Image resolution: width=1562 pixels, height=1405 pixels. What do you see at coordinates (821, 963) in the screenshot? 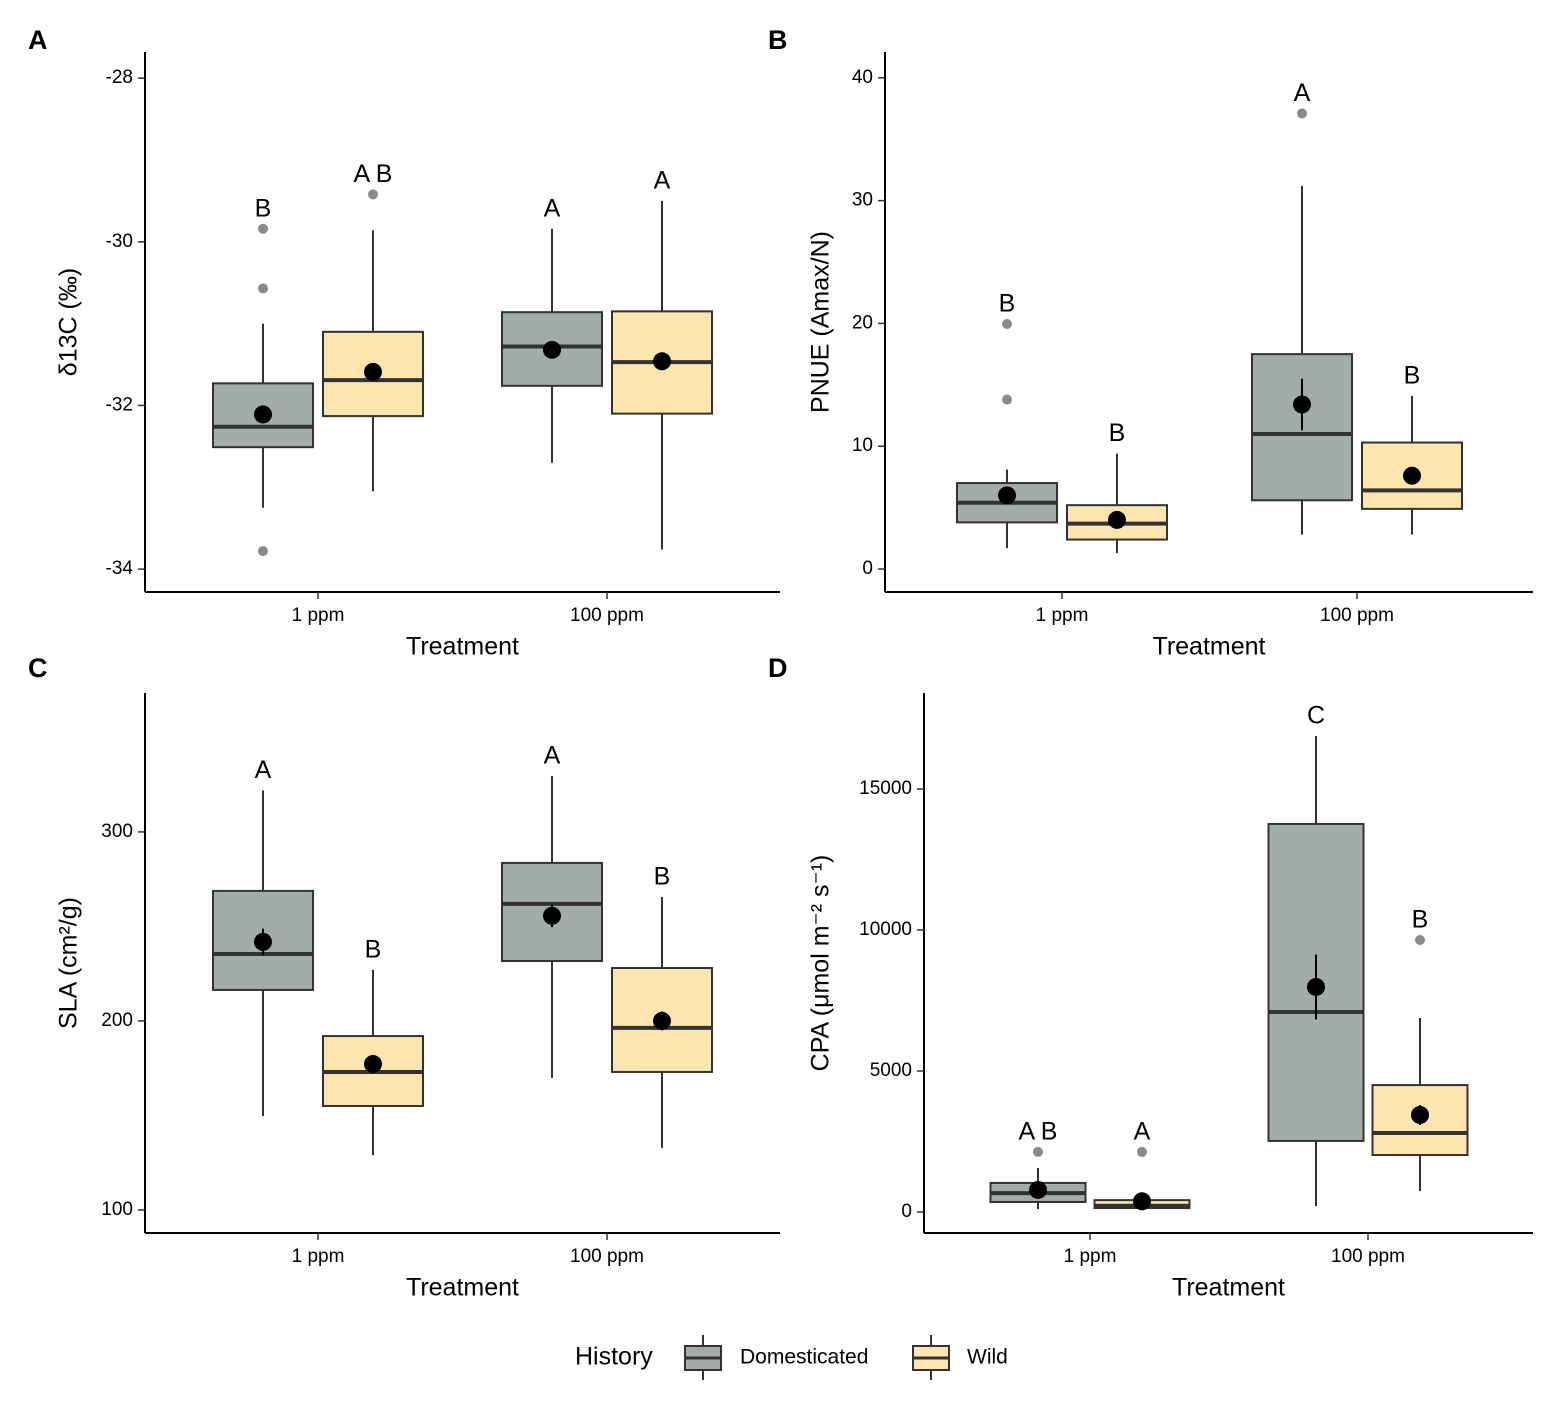
I see `y-axis-label: CPA (μmol m⁻² s⁻¹)` at bounding box center [821, 963].